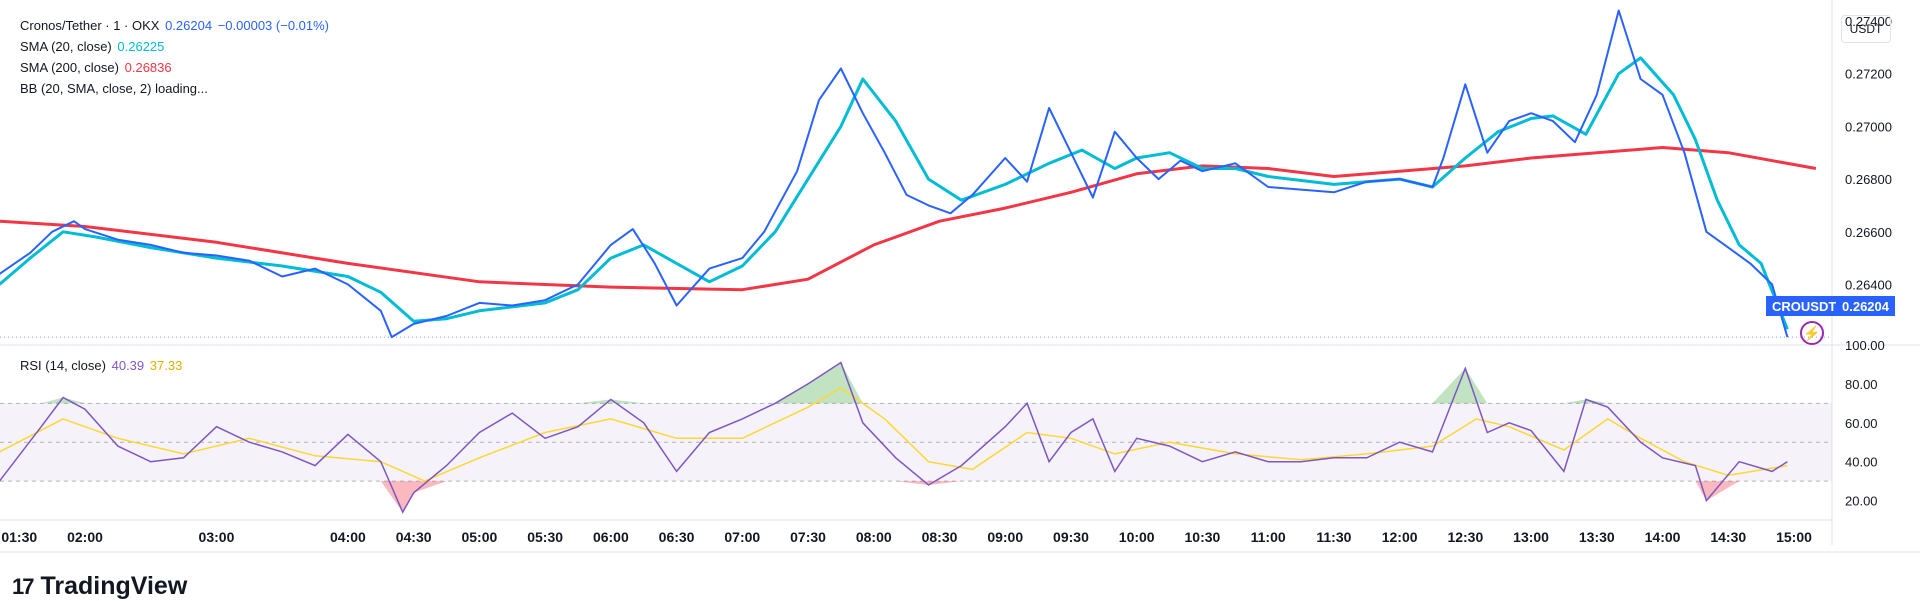 This screenshot has height=601, width=1920. What do you see at coordinates (1804, 306) in the screenshot?
I see `symbol-price-tag: CROUSDT` at bounding box center [1804, 306].